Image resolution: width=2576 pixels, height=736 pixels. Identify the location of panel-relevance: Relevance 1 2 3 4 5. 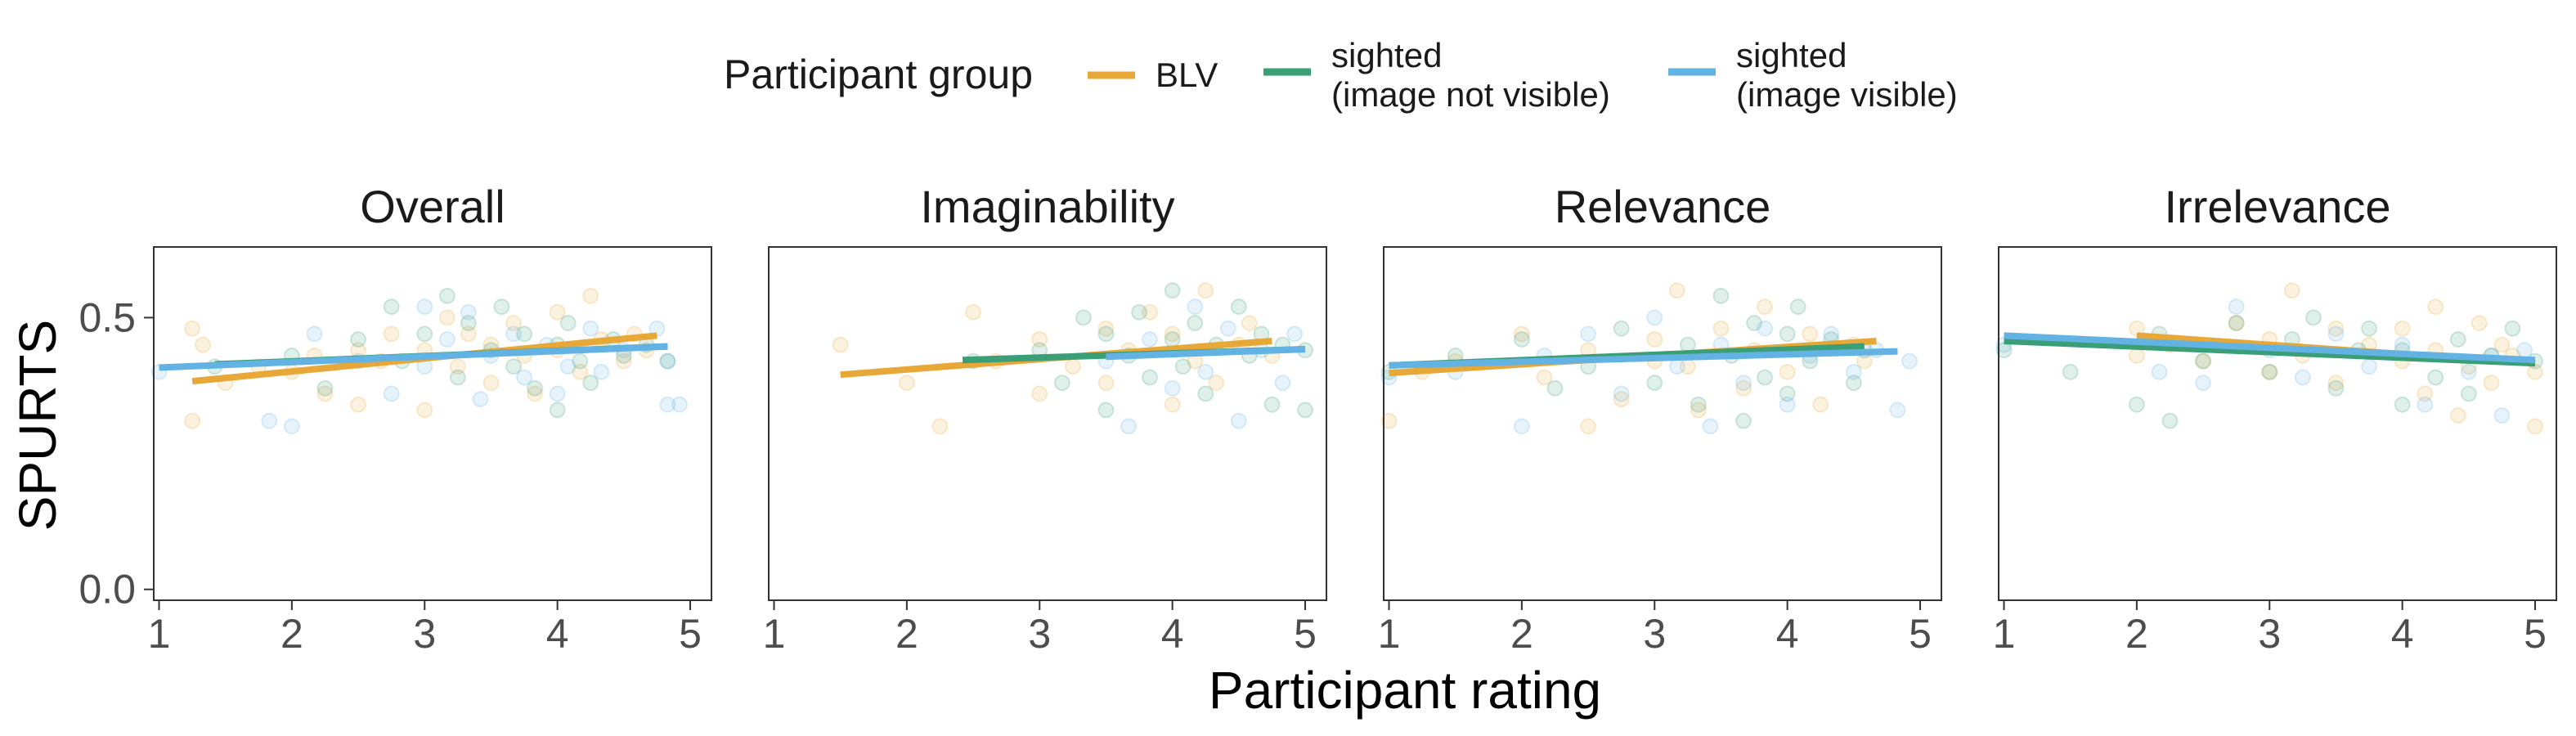
(1660, 419).